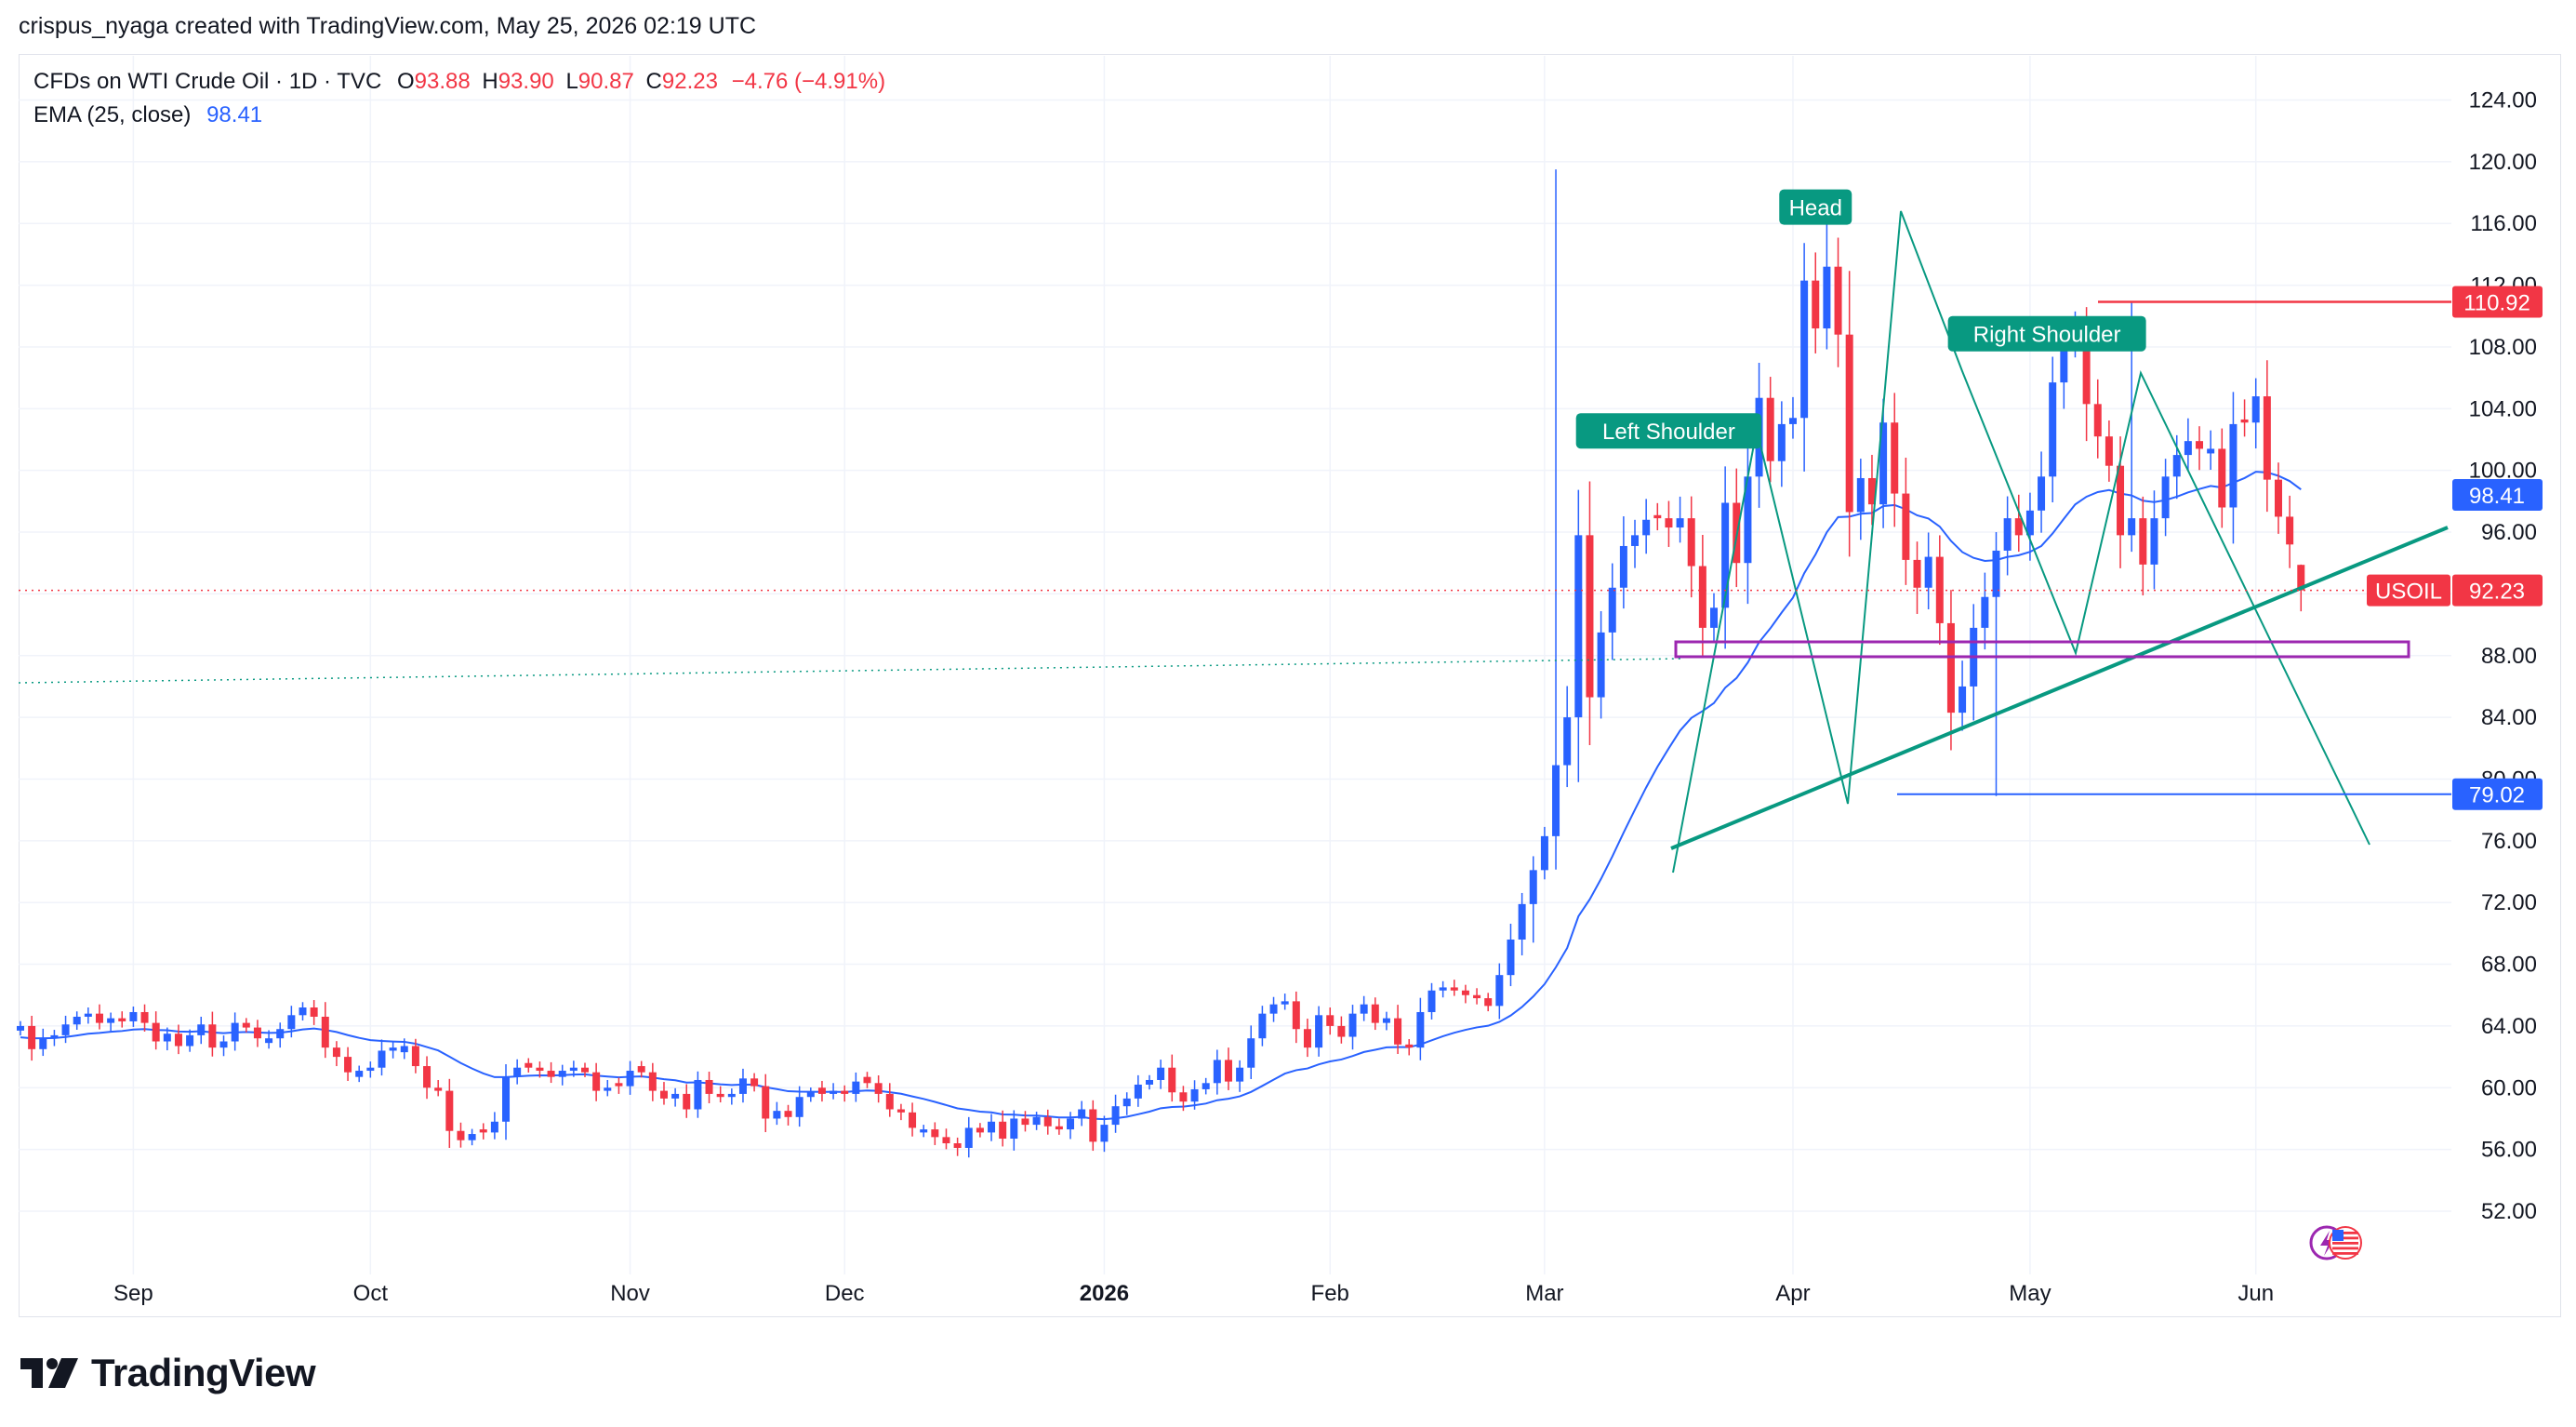  What do you see at coordinates (630, 1293) in the screenshot?
I see `time-tick-label: Nov` at bounding box center [630, 1293].